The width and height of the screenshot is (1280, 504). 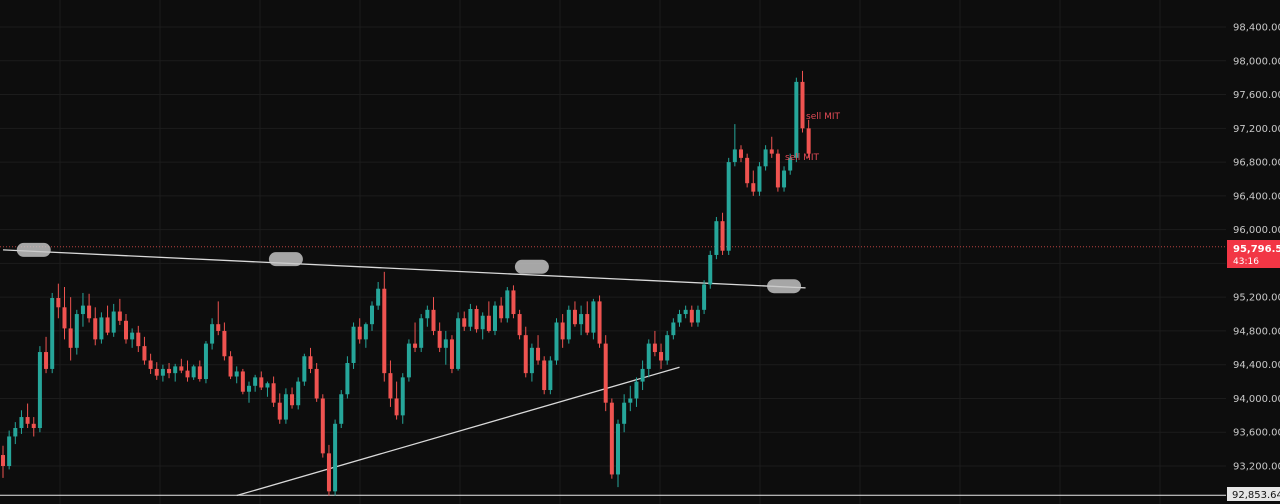 What do you see at coordinates (1256, 95) in the screenshot?
I see `price-tick-label: 97,600.00` at bounding box center [1256, 95].